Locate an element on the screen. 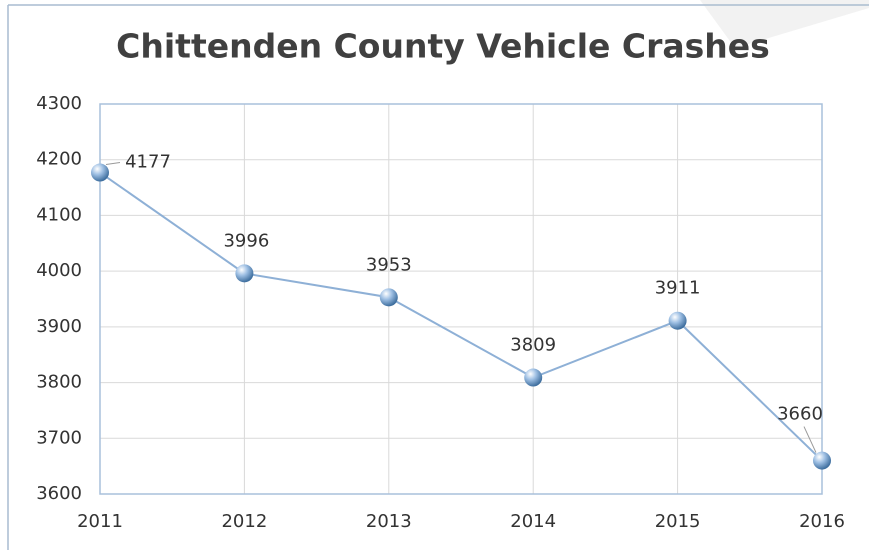  x-tick-label: 2016 is located at coordinates (822, 521).